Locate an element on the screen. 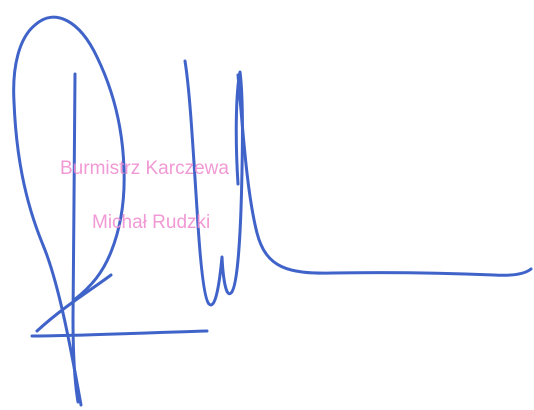 This screenshot has width=534, height=410. stamp-title: Burmistrz Karczewa is located at coordinates (144, 168).